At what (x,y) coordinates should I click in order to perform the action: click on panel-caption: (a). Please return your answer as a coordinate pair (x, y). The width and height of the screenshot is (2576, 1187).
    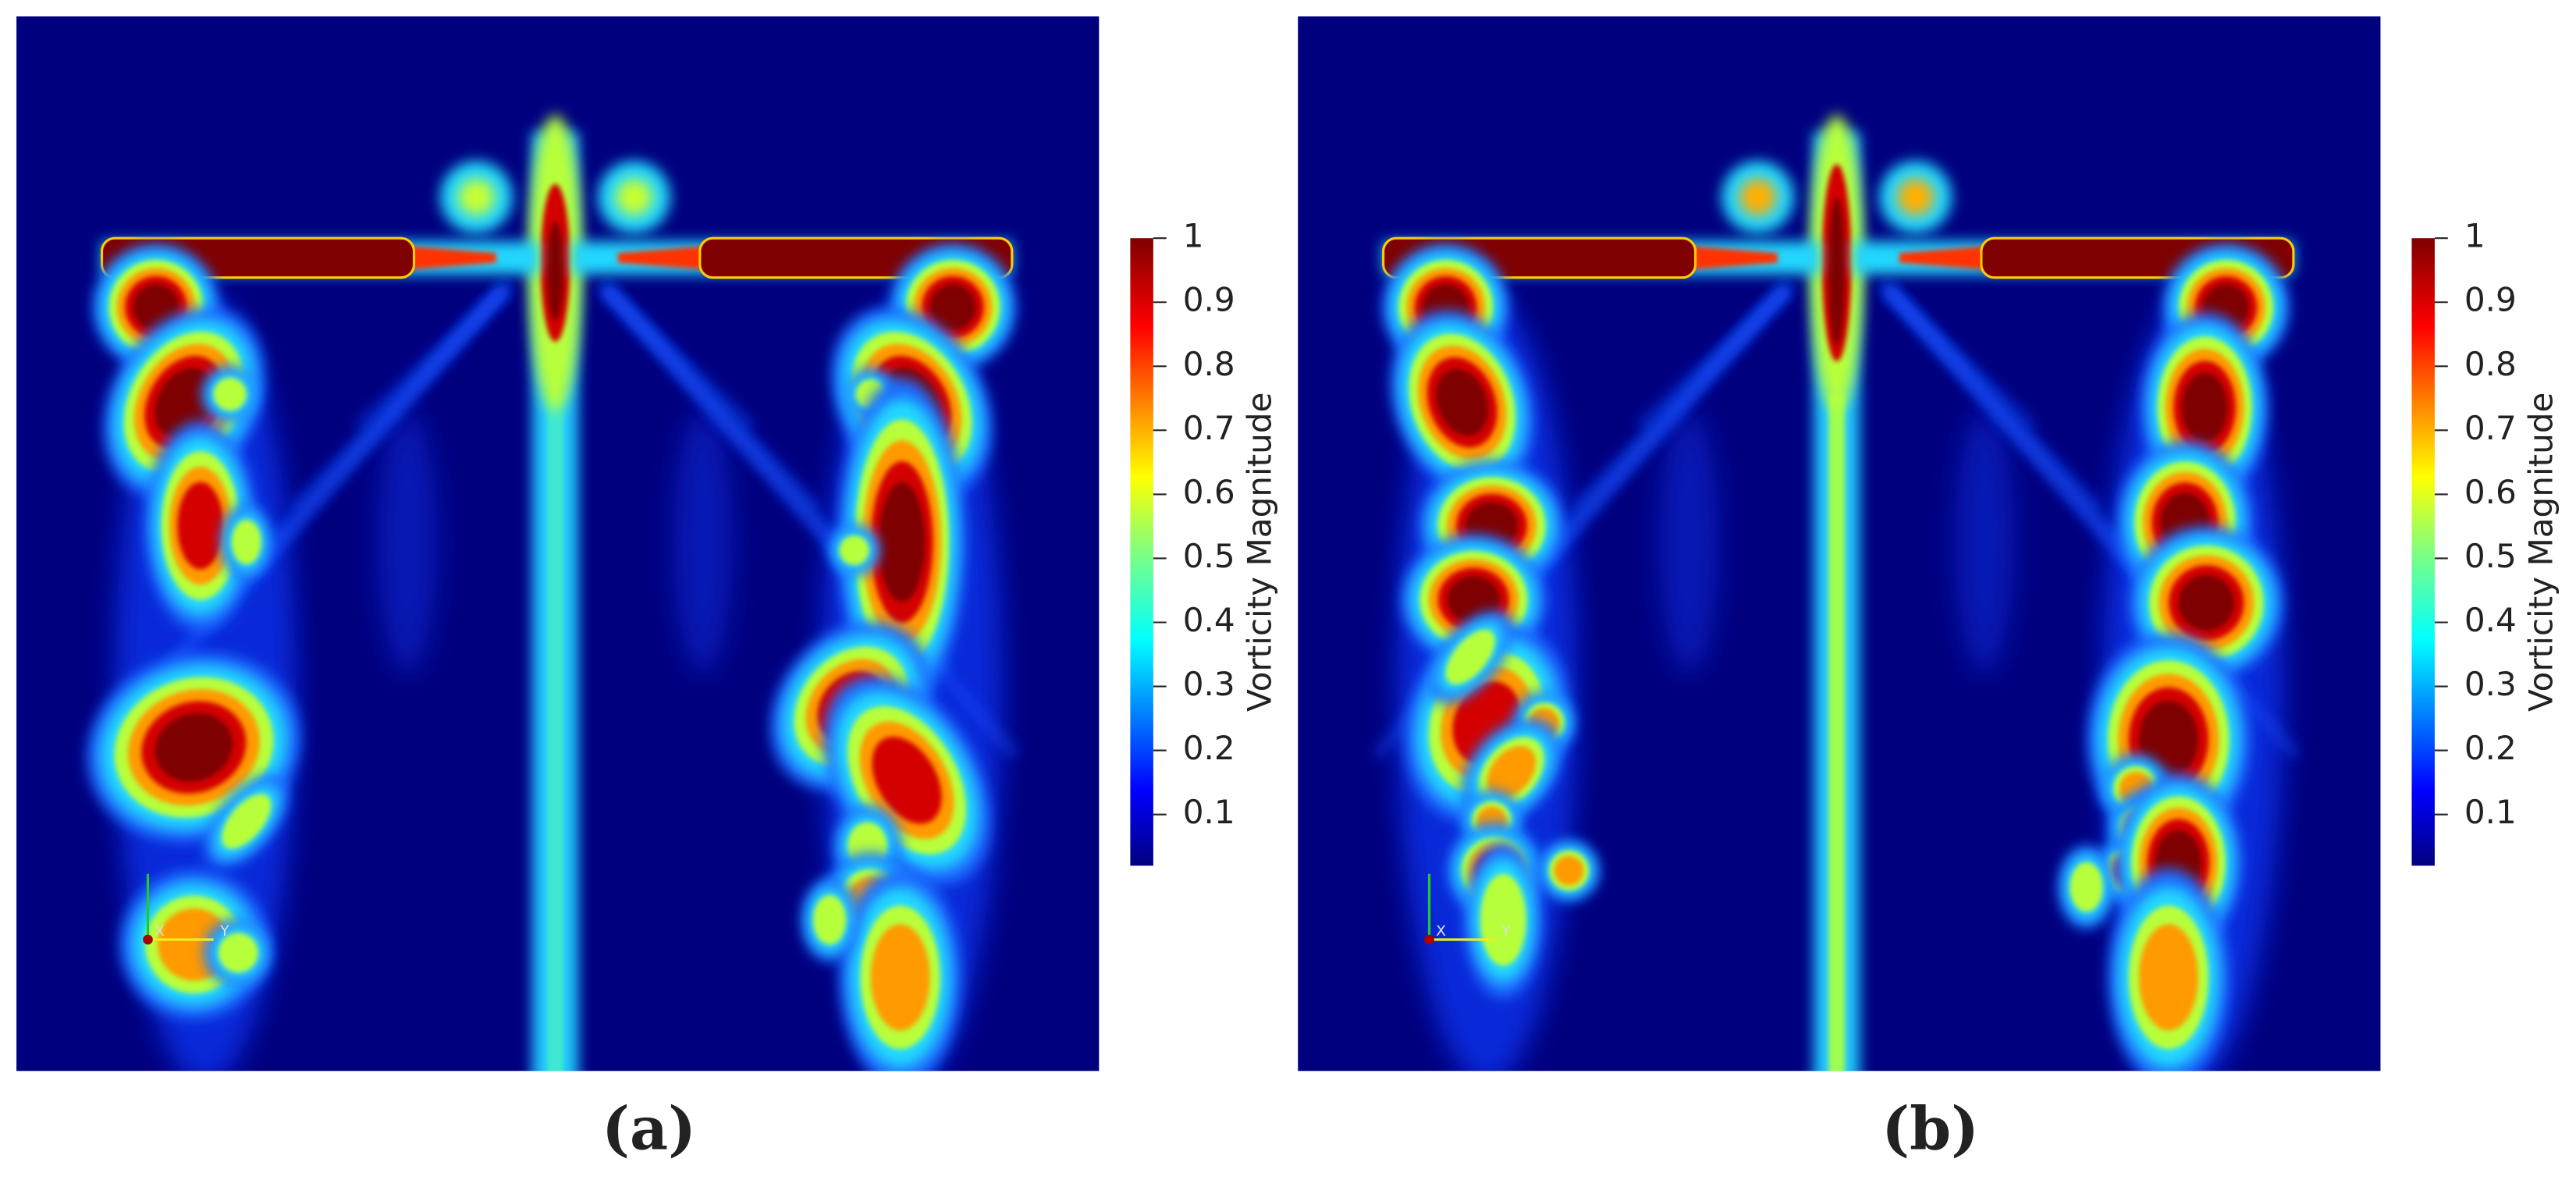
    Looking at the image, I should click on (649, 1128).